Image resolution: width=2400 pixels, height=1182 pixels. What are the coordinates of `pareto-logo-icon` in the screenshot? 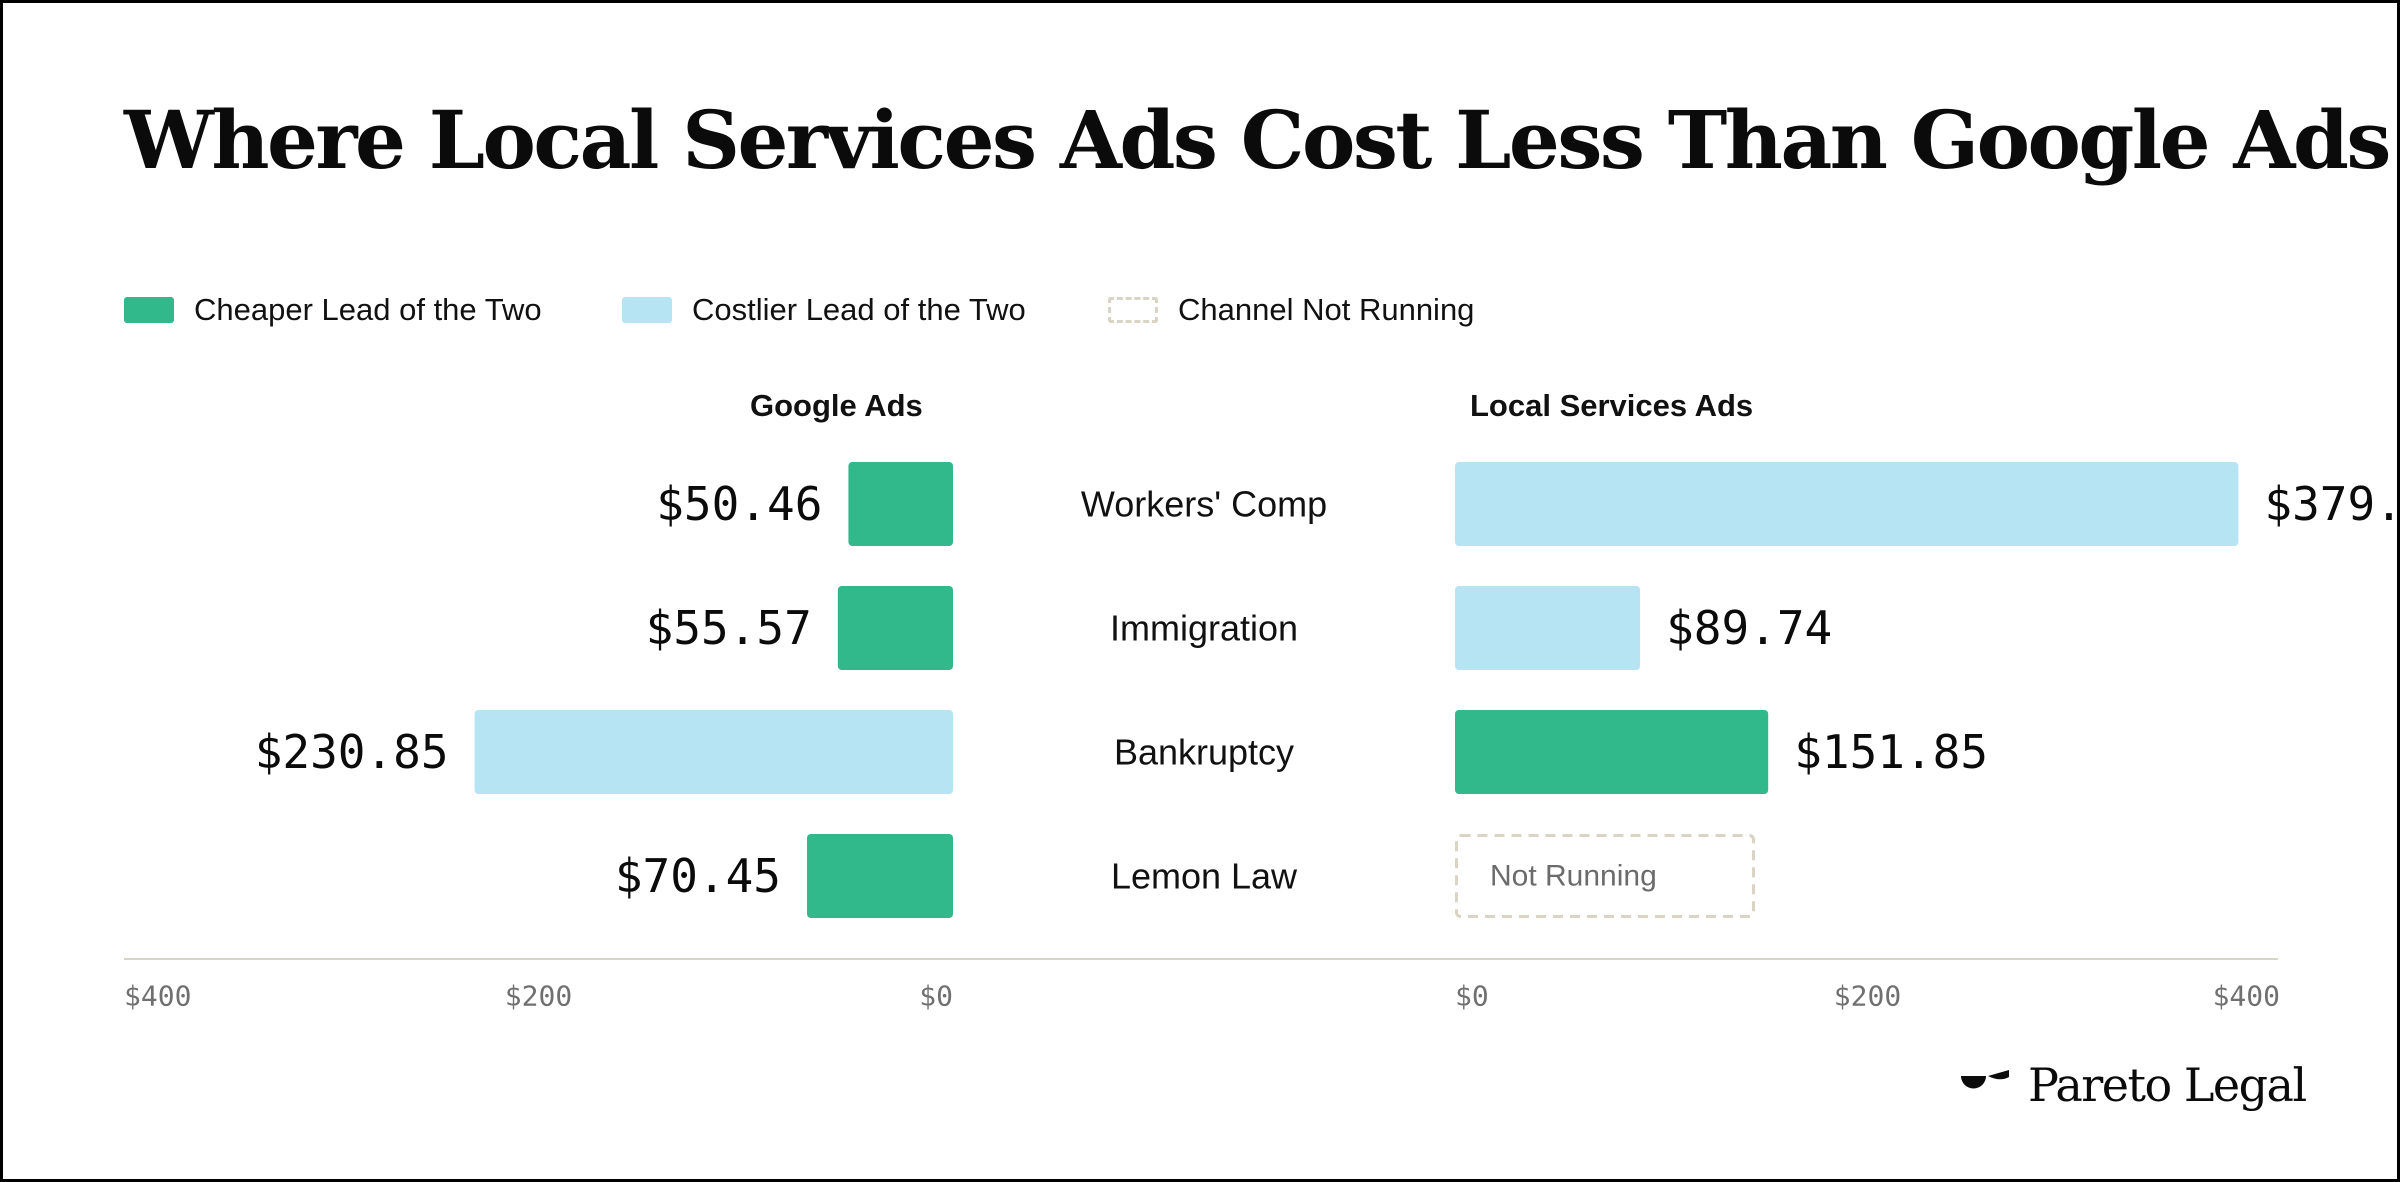 It's located at (1985, 1079).